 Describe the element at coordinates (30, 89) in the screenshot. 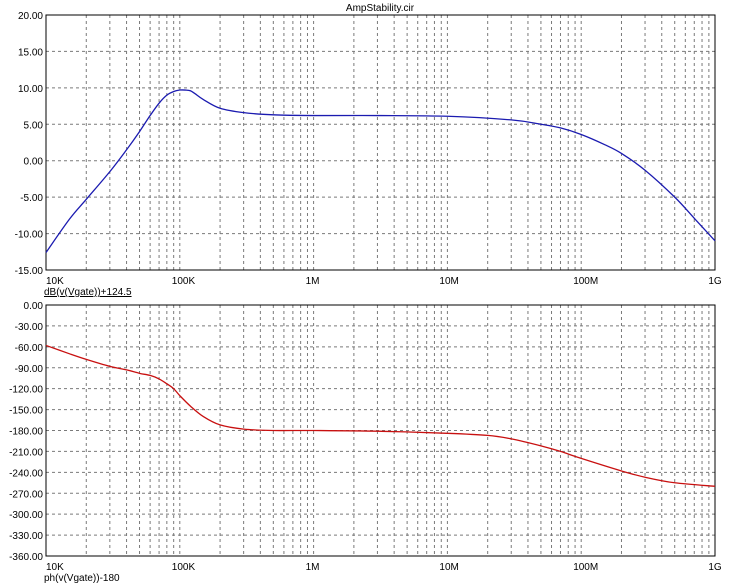

I see `y-tick-label: 10.00` at that location.